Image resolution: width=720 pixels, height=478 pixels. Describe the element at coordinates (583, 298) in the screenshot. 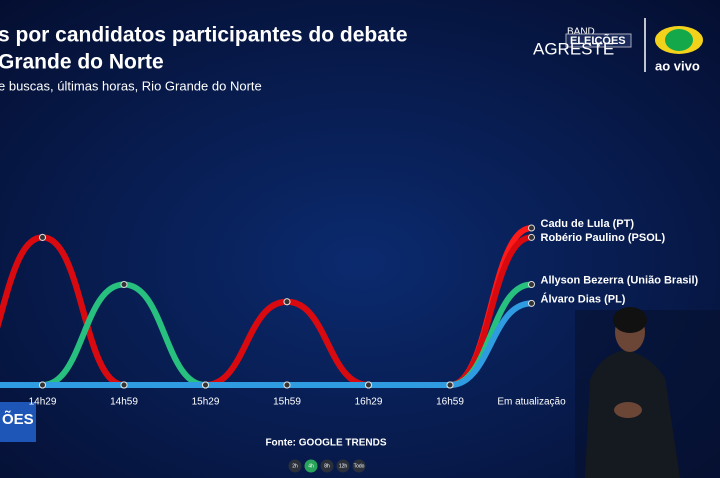

I see `legend-label: Álvaro Dias (PL)` at that location.